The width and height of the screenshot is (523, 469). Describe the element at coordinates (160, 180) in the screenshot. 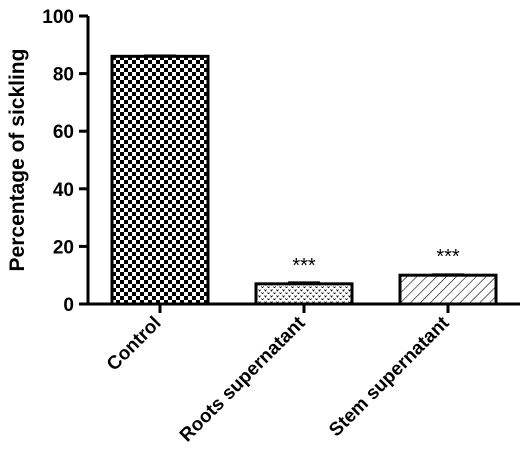

I see `bar-control` at that location.